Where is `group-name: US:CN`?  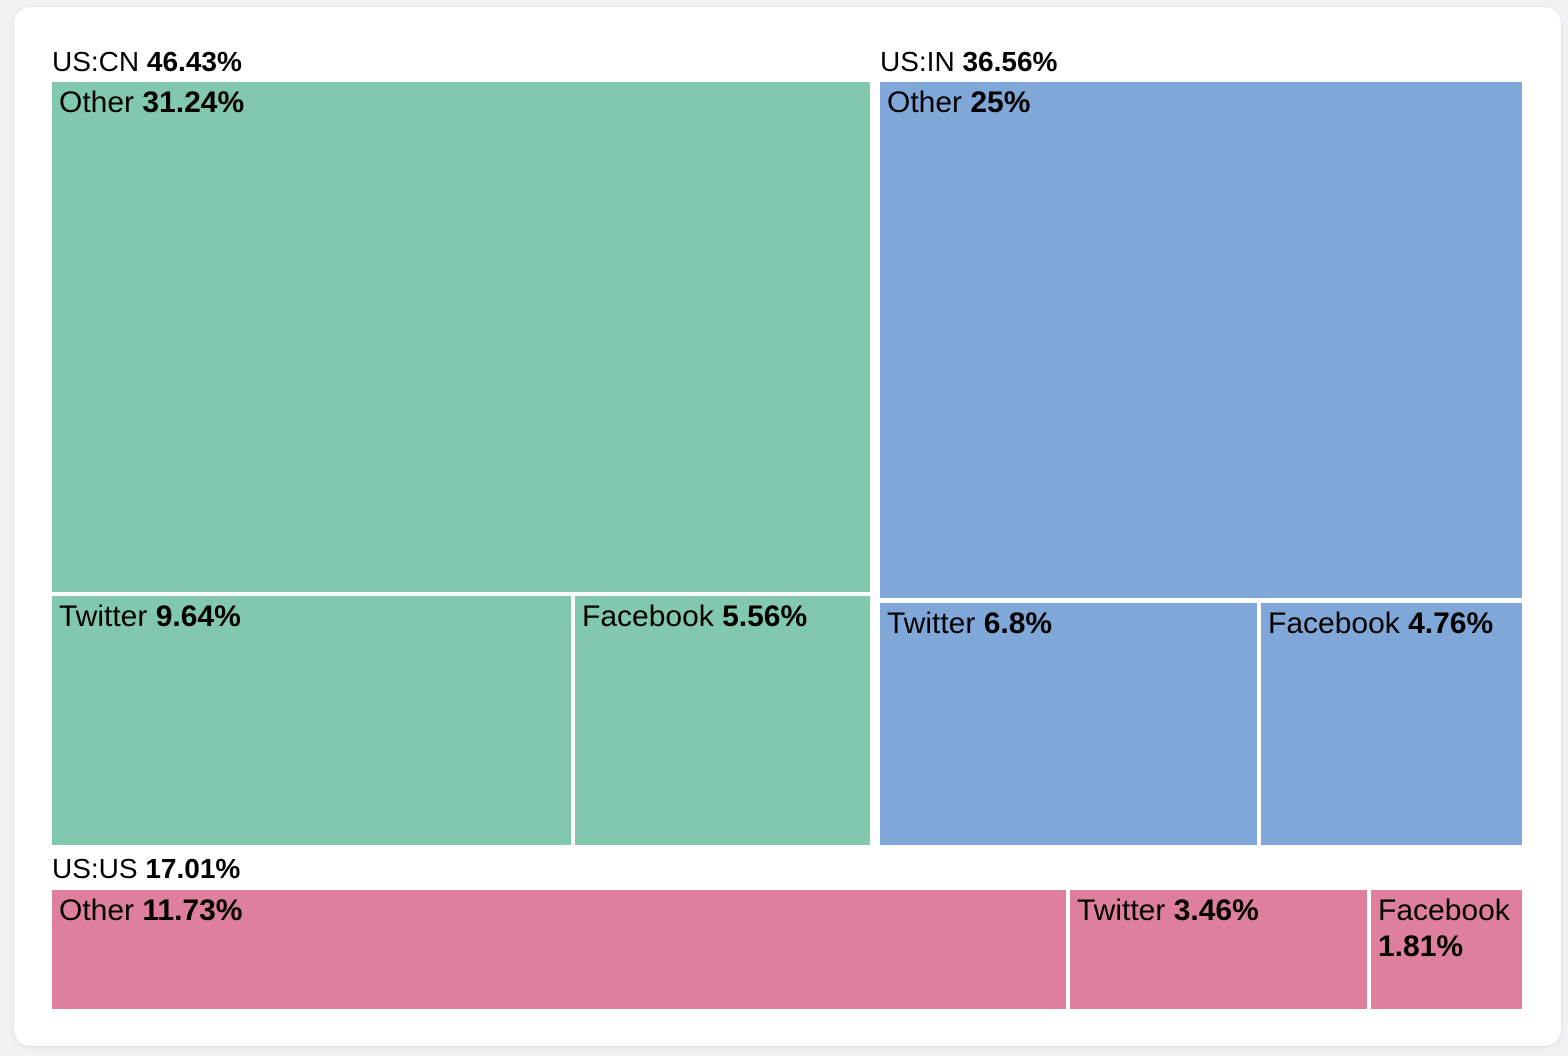
group-name: US:CN is located at coordinates (96, 61).